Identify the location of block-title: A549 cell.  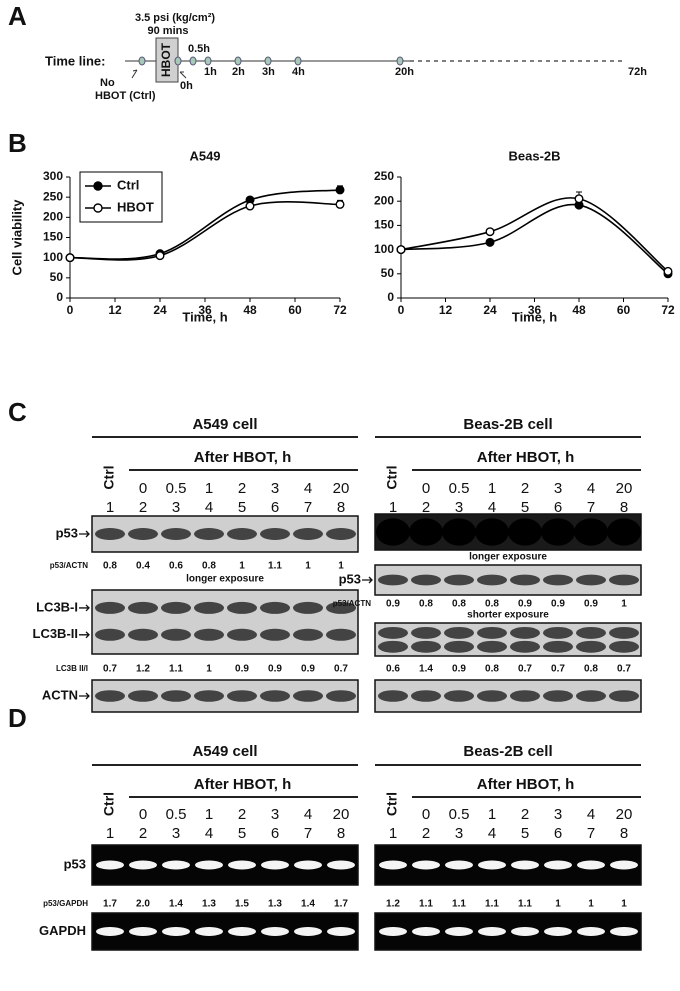
(224, 751).